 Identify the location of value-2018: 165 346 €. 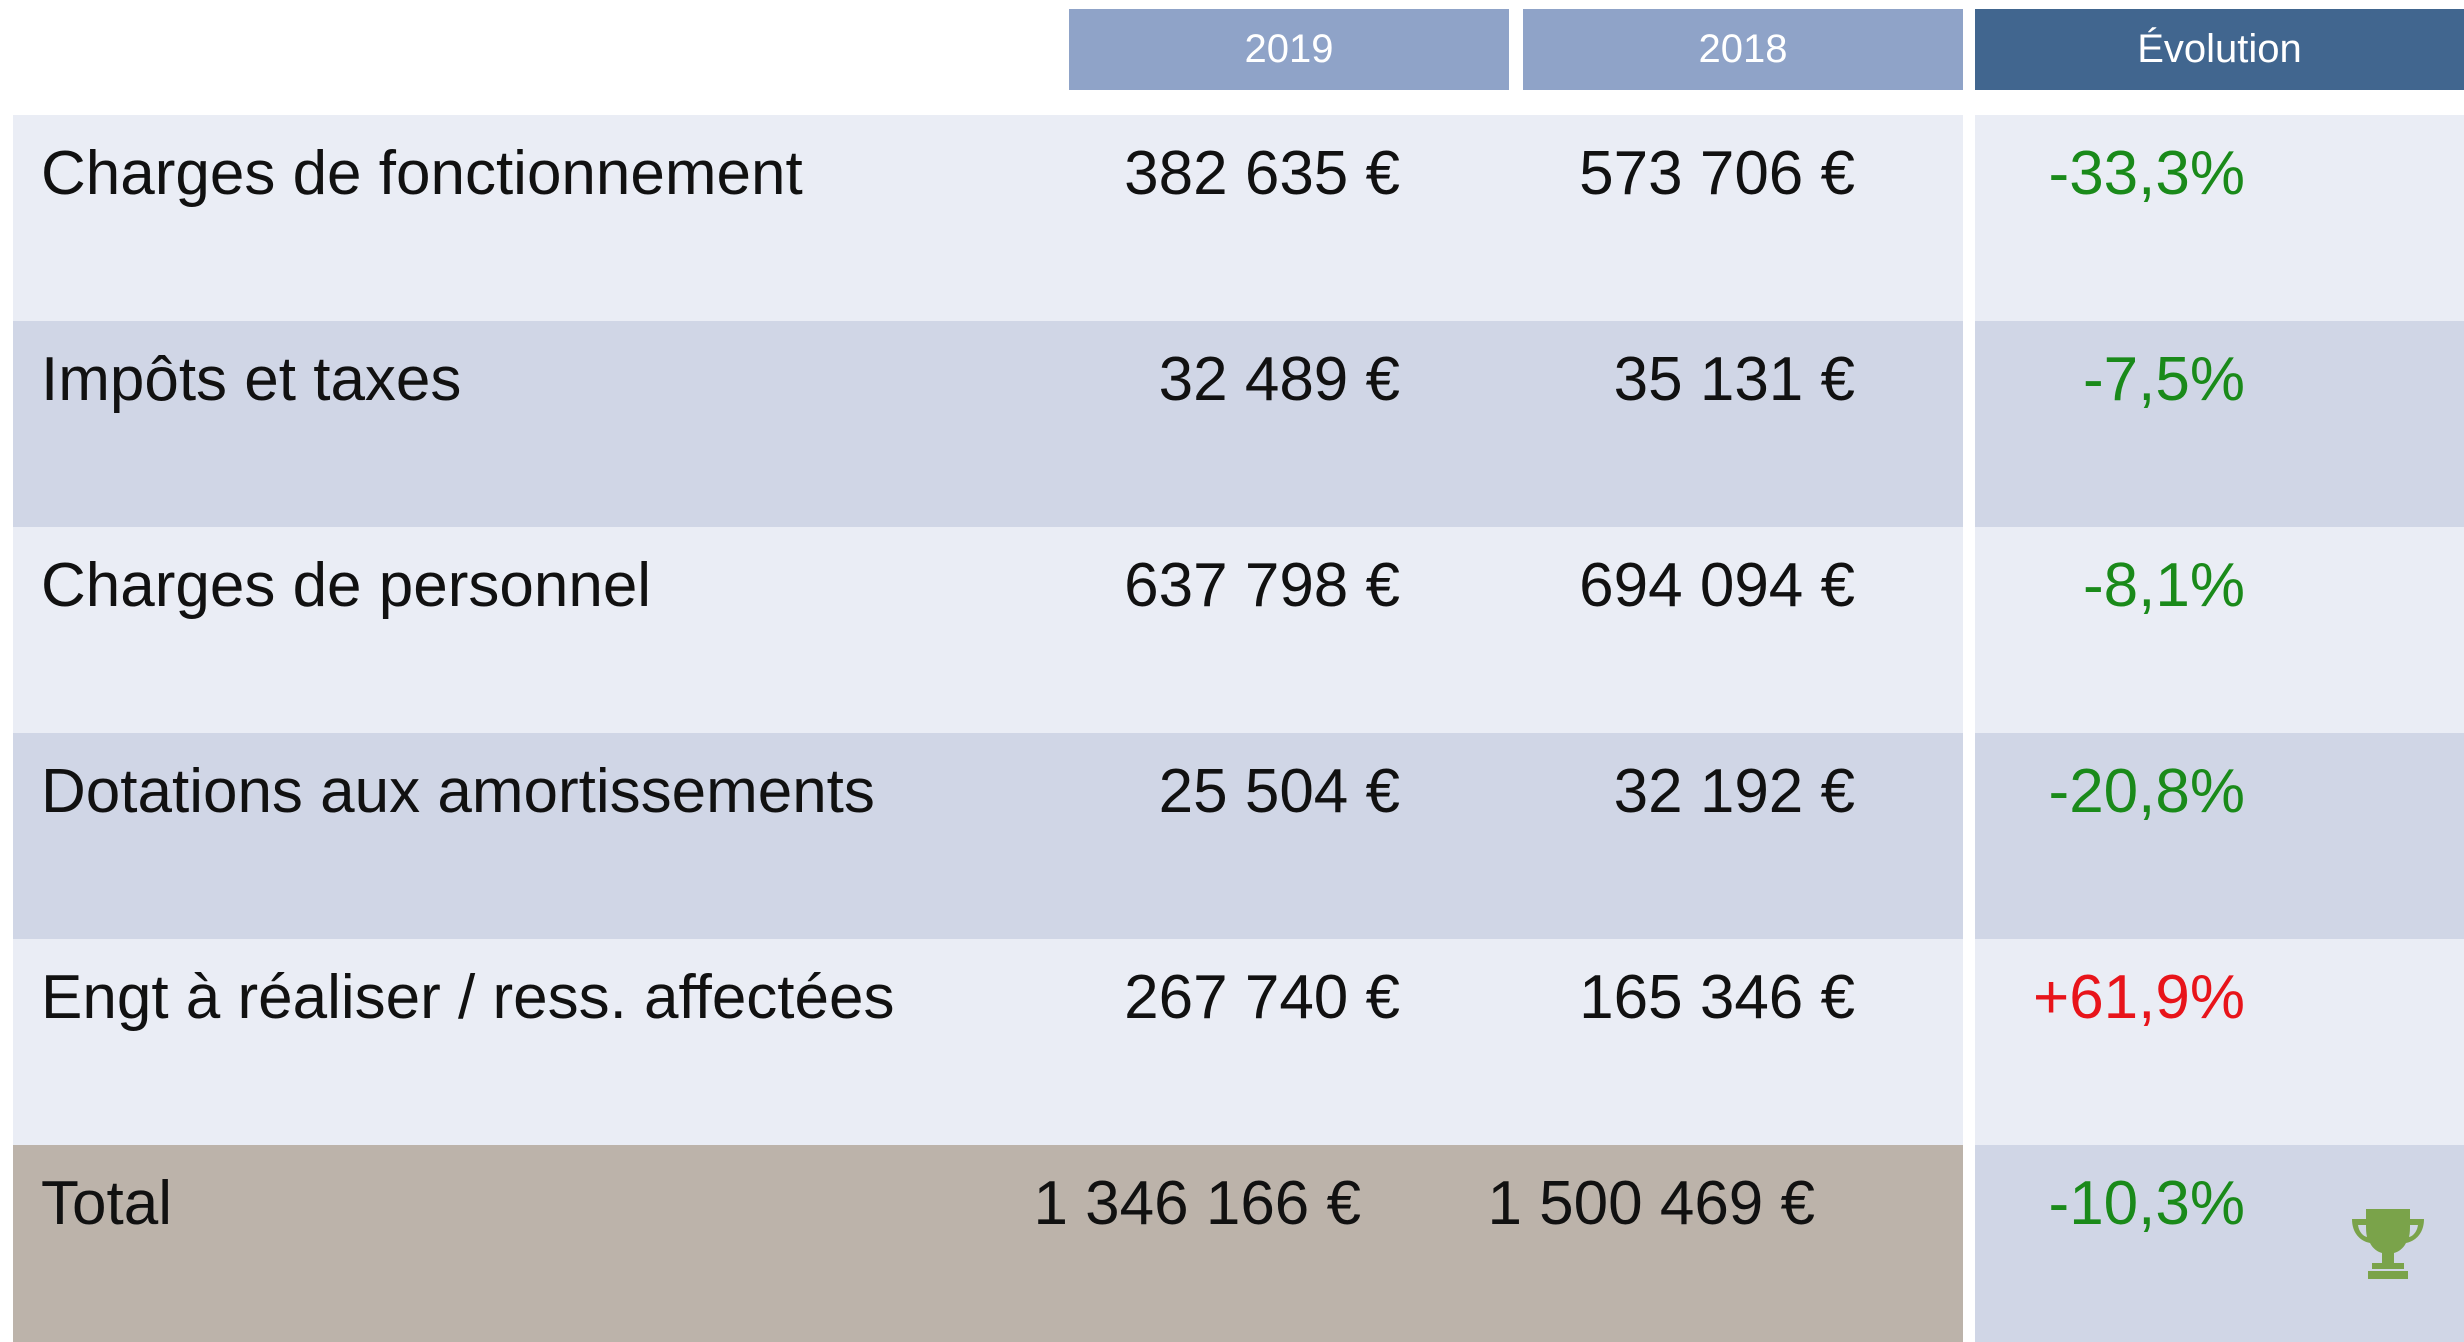
(1717, 997).